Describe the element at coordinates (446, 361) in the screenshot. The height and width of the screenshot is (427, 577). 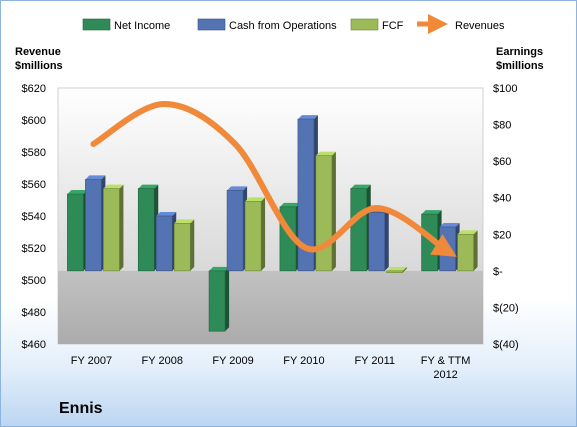
I see `x-tick-label: FY & TTM` at that location.